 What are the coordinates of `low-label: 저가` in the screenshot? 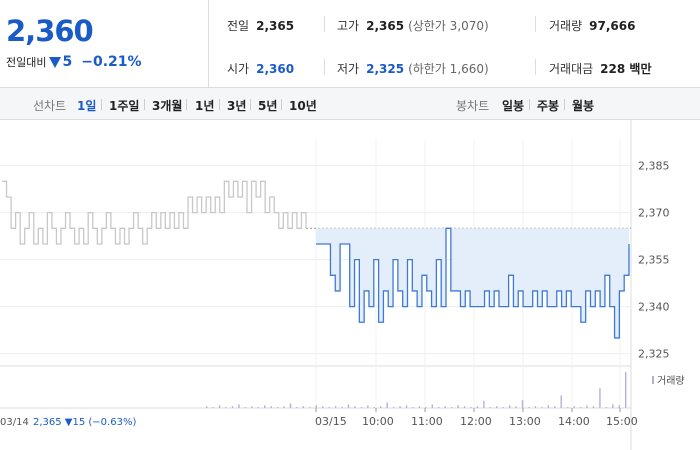 It's located at (348, 69).